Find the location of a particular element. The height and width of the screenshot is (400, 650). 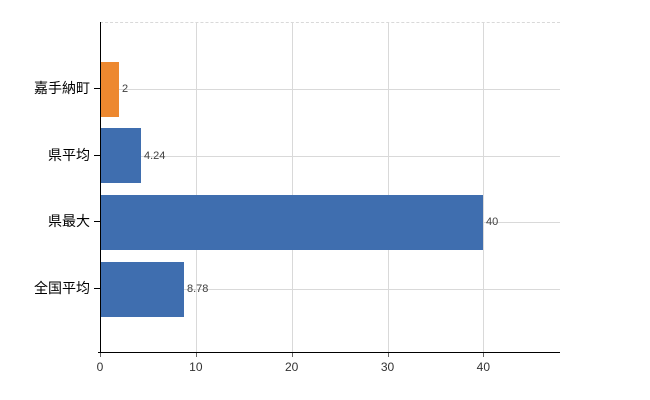

category-label: 全国平均 is located at coordinates (62, 288).